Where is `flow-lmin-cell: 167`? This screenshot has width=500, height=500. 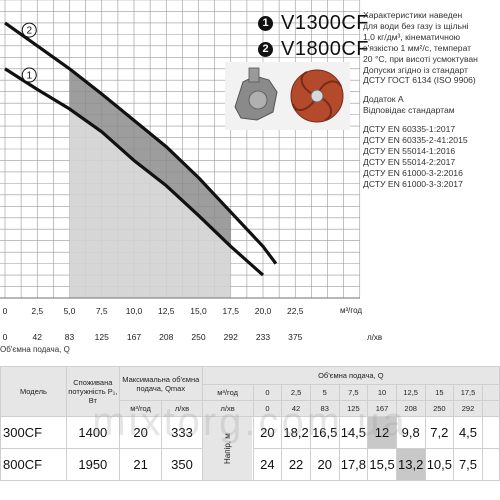 flow-lmin-cell: 167 is located at coordinates (382, 408).